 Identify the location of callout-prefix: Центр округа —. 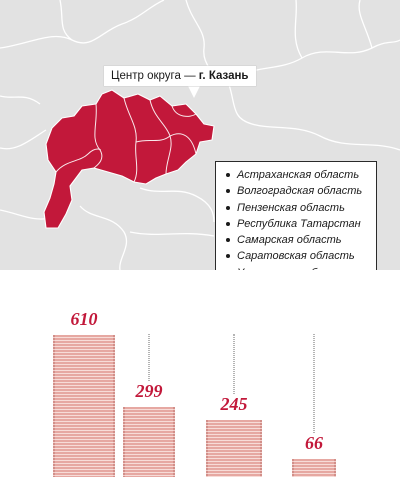
(155, 76).